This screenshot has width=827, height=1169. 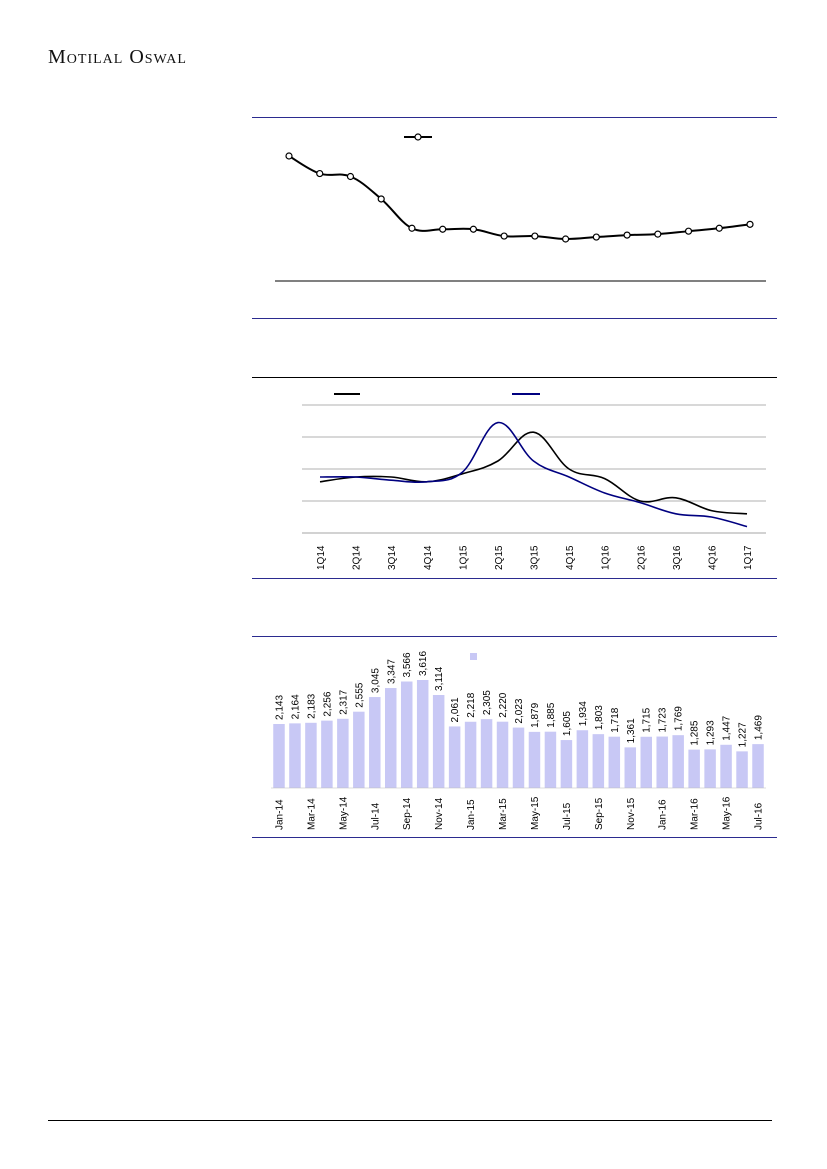 I want to click on footer-rule, so click(x=410, y=1120).